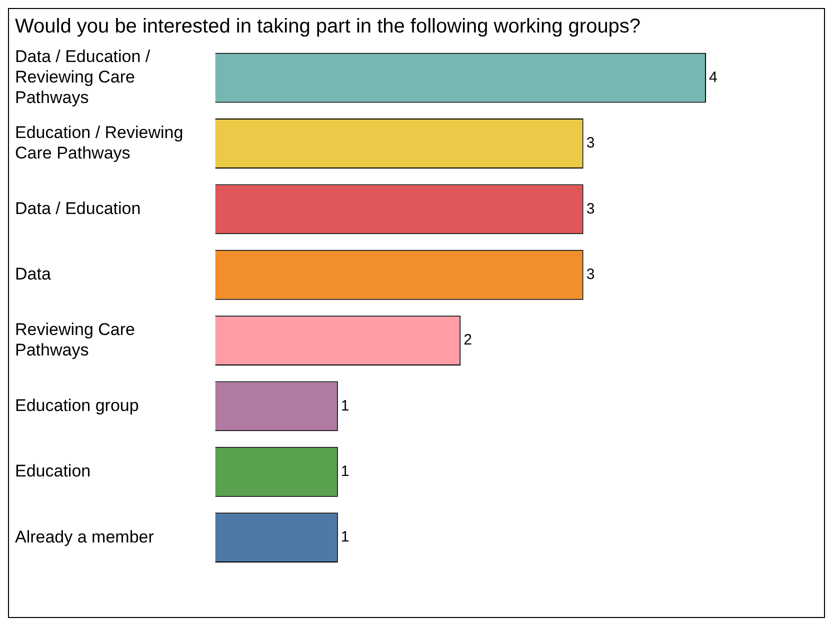 This screenshot has width=833, height=625. I want to click on data-label: 4, so click(713, 77).